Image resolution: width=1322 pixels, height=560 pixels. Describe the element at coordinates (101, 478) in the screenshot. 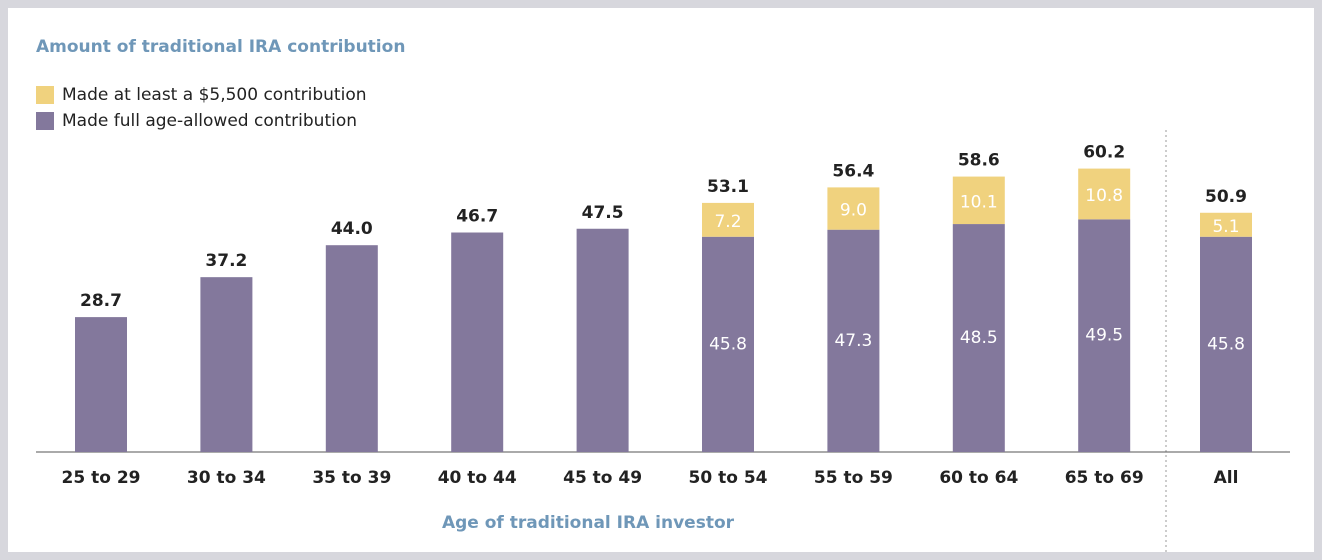

I see `x-tick-label: 25 to 29` at that location.